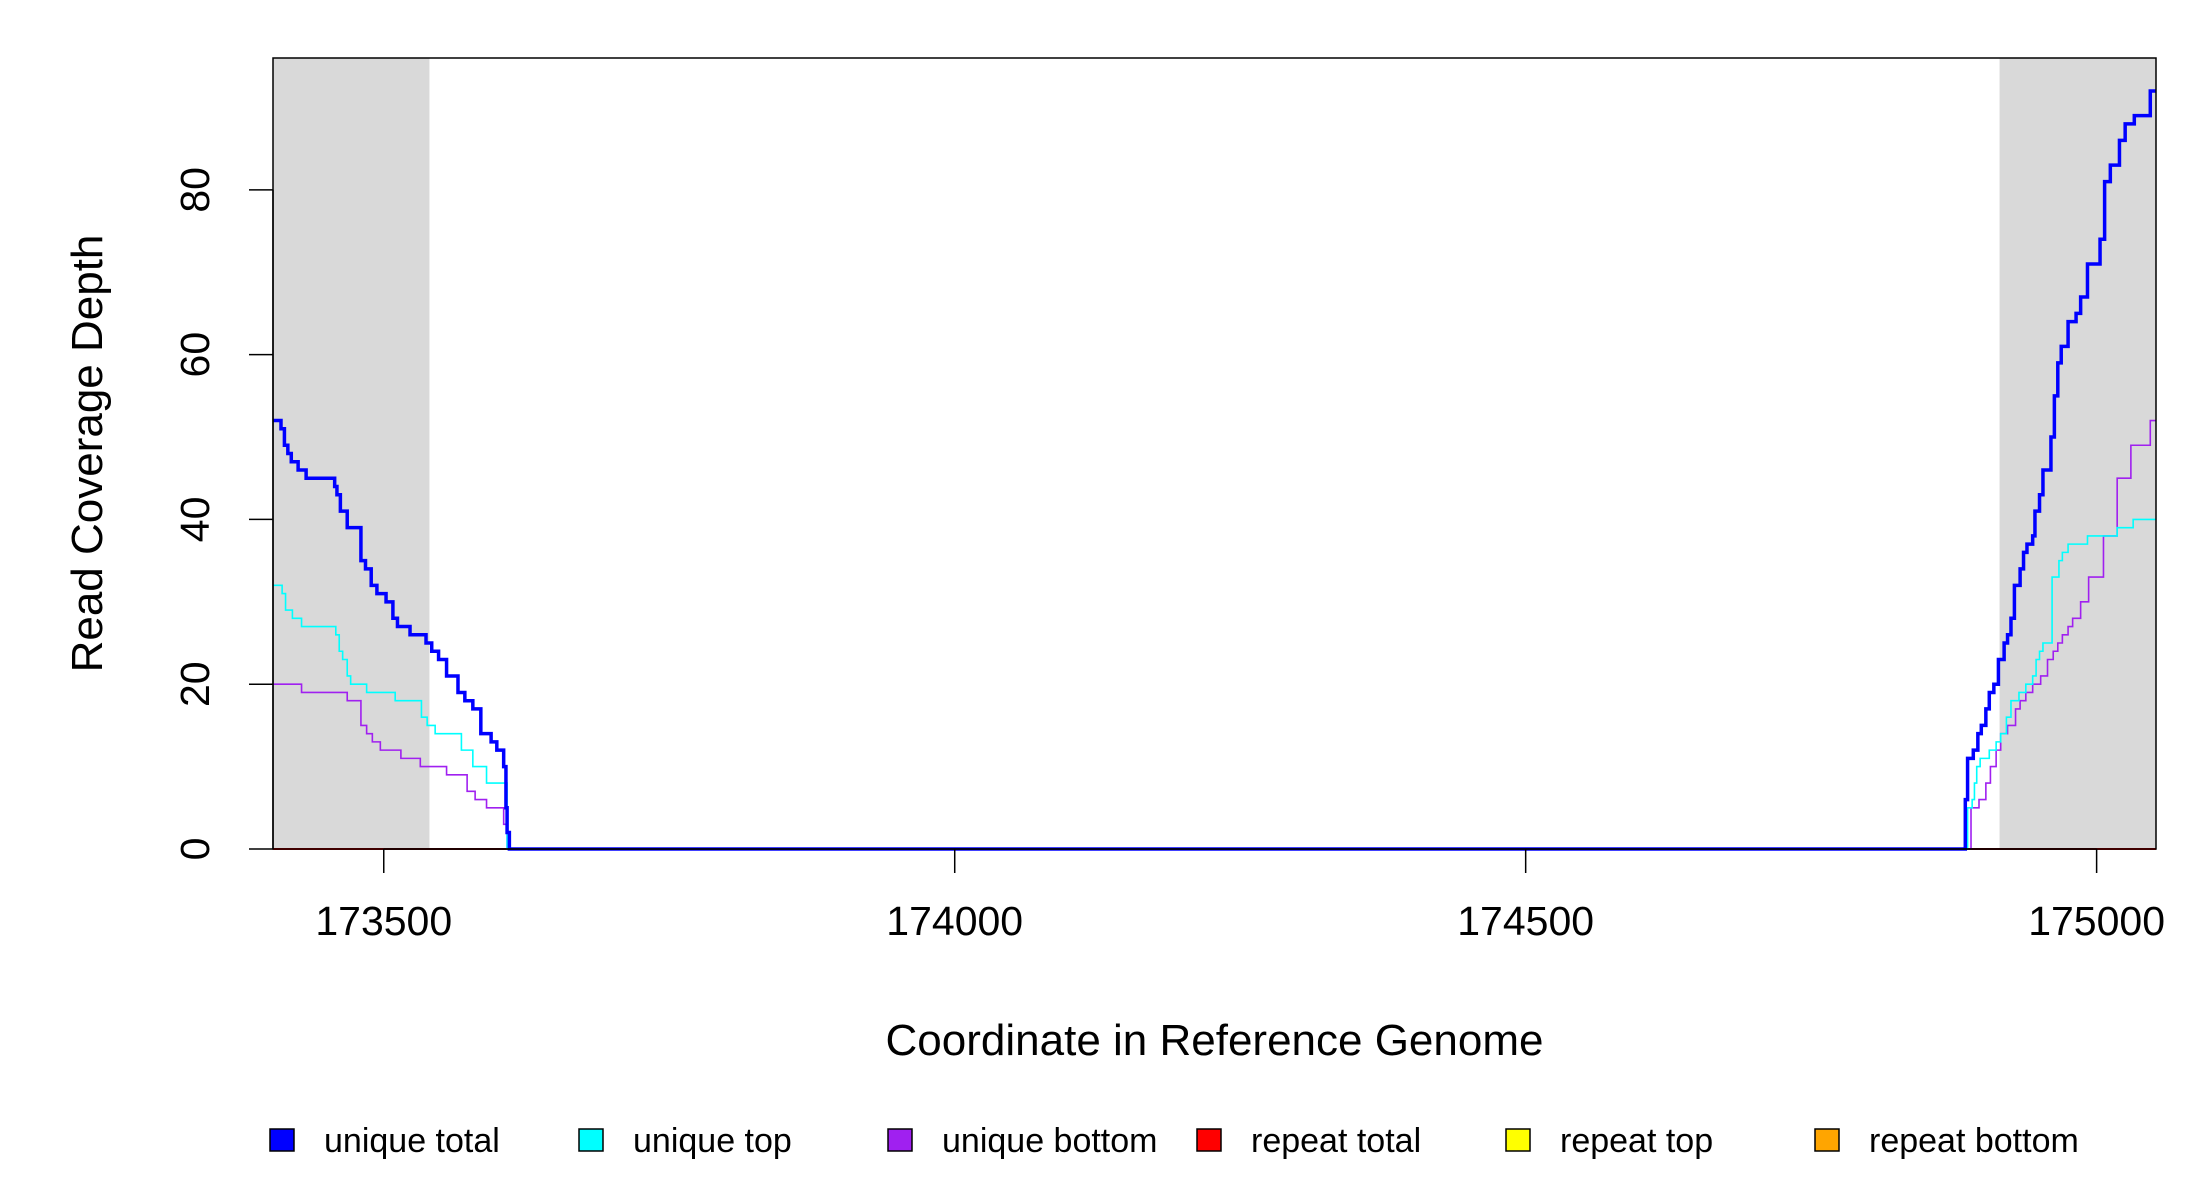 This screenshot has height=1200, width=2200. I want to click on legend-label-unique-bottom: unique bottom, so click(1050, 1141).